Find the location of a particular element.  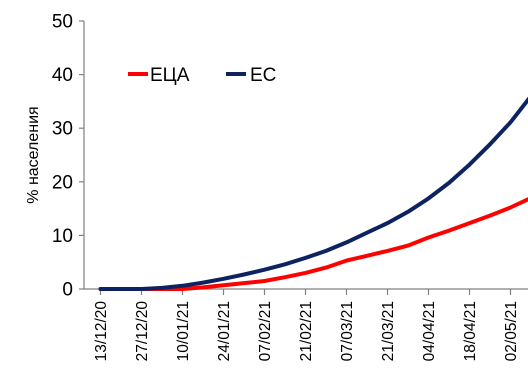

y-tick-label: 20 is located at coordinates (62, 182).